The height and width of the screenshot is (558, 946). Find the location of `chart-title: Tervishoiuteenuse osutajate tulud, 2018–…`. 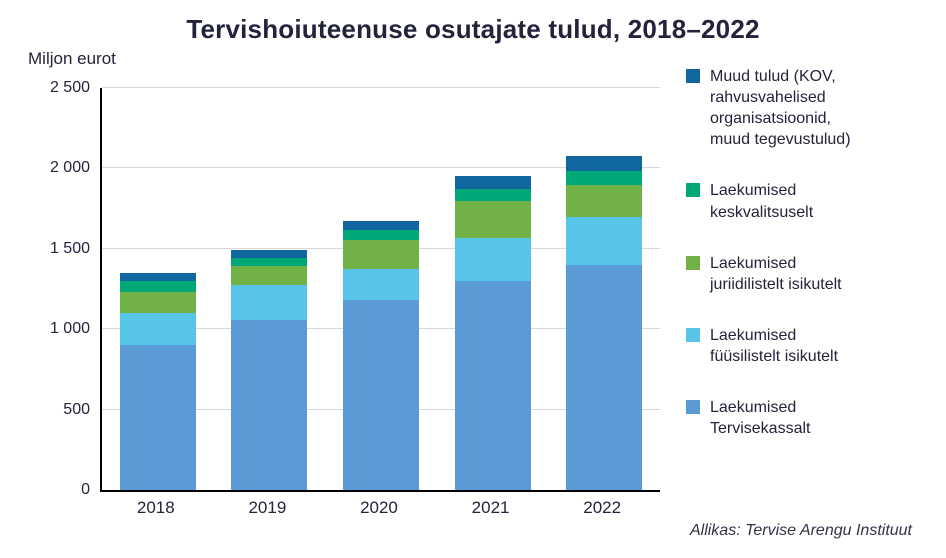

chart-title: Tervishoiuteenuse osutajate tulud, 2018–… is located at coordinates (473, 29).